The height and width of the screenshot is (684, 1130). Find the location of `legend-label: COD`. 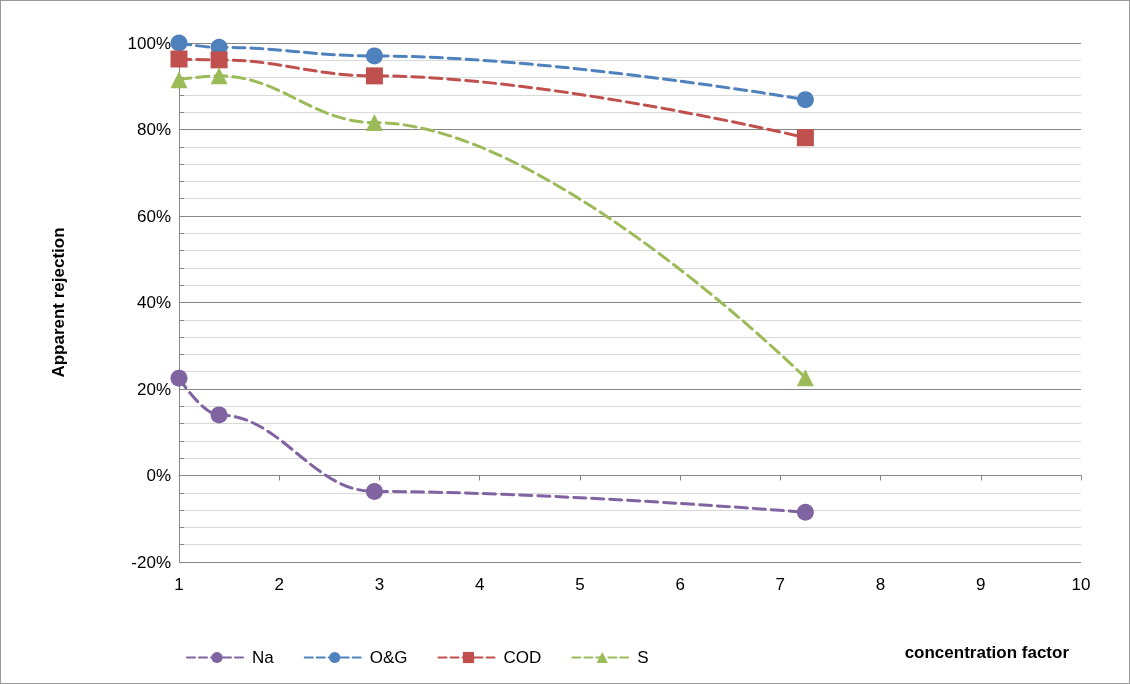

legend-label: COD is located at coordinates (522, 657).